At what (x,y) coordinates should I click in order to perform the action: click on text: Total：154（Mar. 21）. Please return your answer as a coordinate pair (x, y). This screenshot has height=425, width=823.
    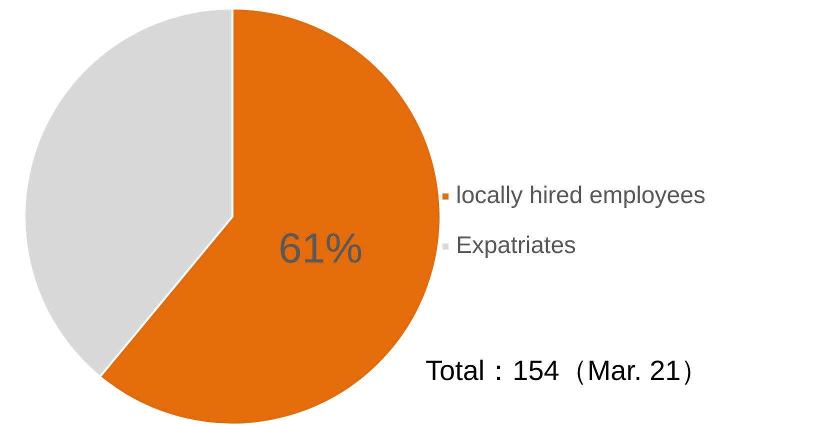
    Looking at the image, I should click on (567, 370).